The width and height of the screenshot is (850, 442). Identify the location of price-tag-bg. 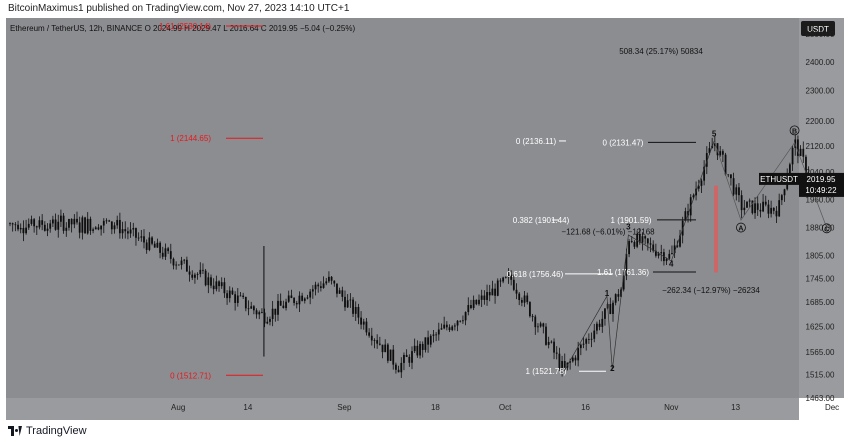
(821, 184).